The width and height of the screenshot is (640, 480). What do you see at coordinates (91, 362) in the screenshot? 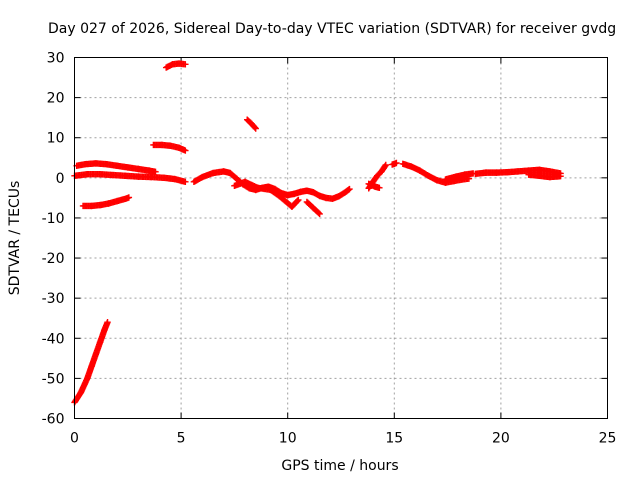
I see `series-arc-steep` at bounding box center [91, 362].